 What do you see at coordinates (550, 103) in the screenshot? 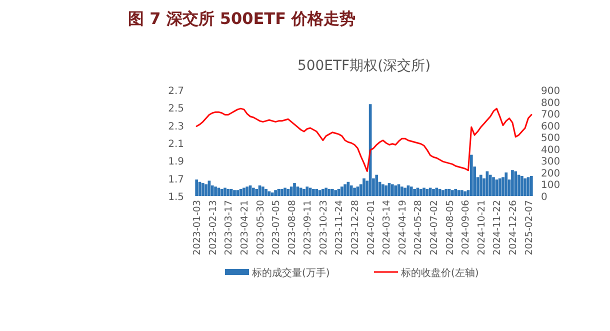
I see `y2-tick-label: 800` at bounding box center [550, 103].